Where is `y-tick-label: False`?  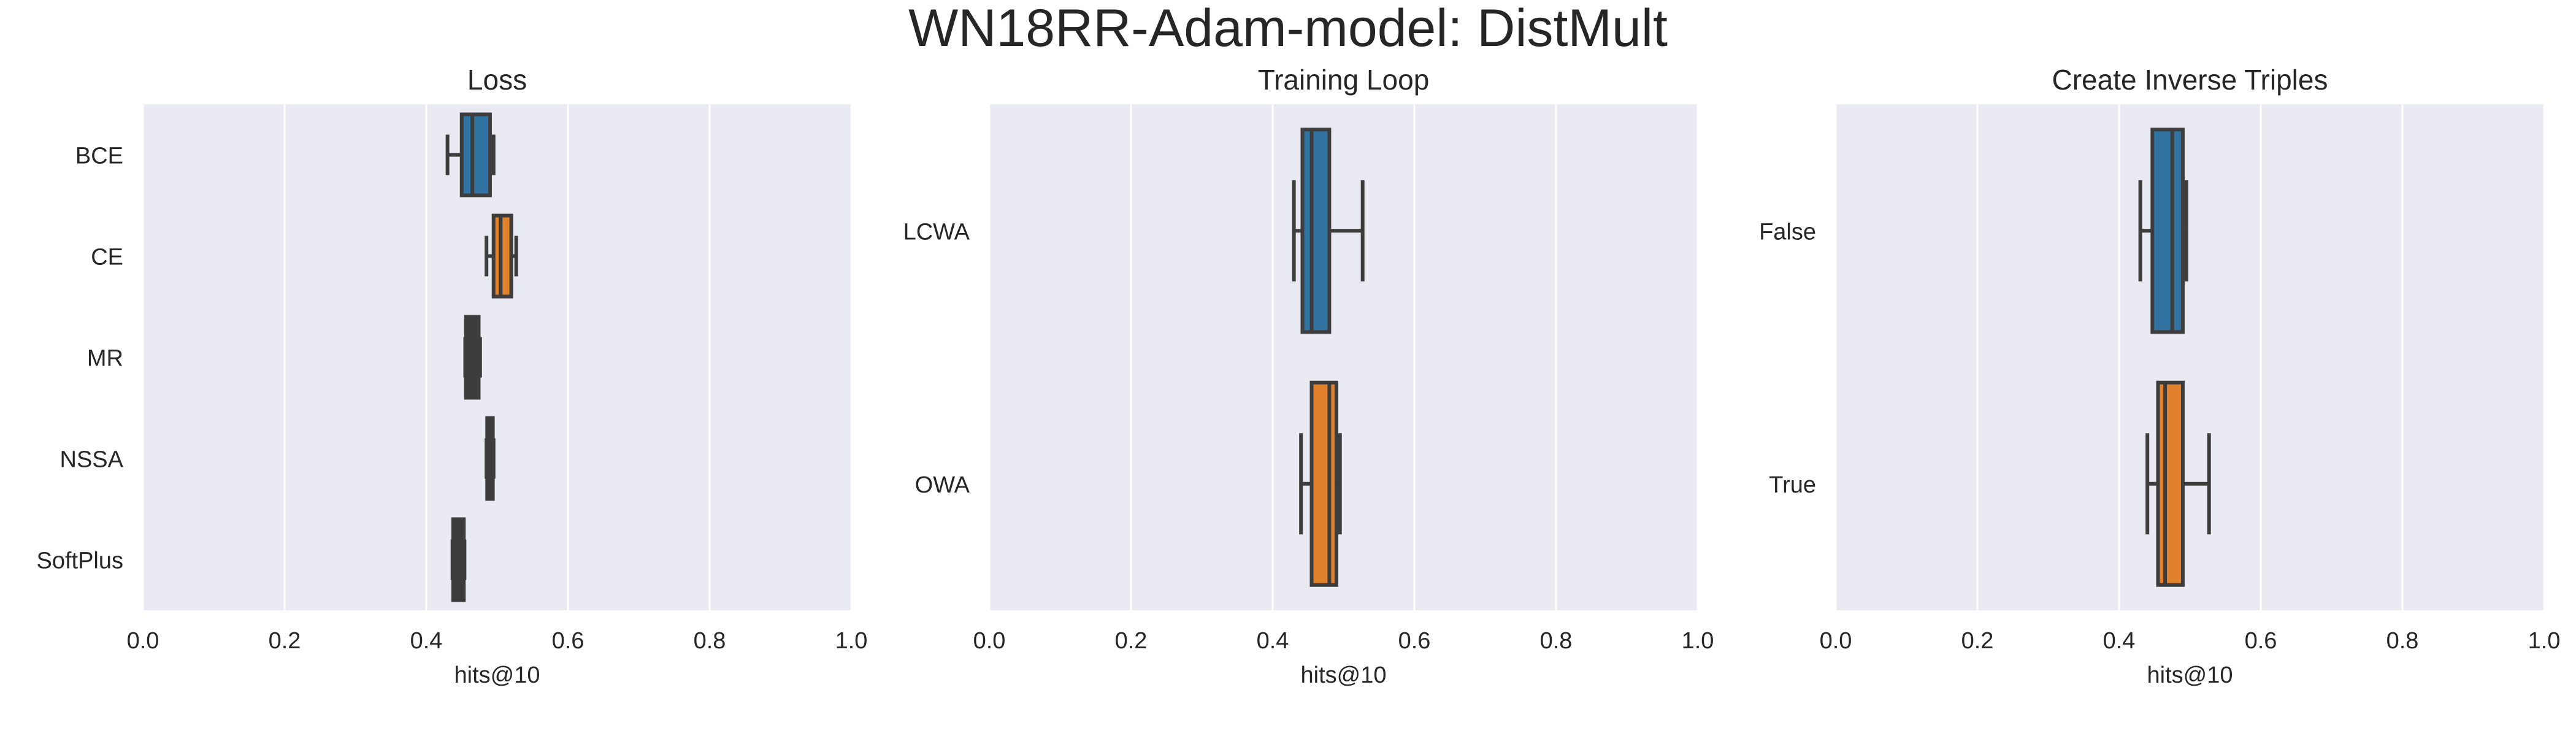
y-tick-label: False is located at coordinates (1787, 232).